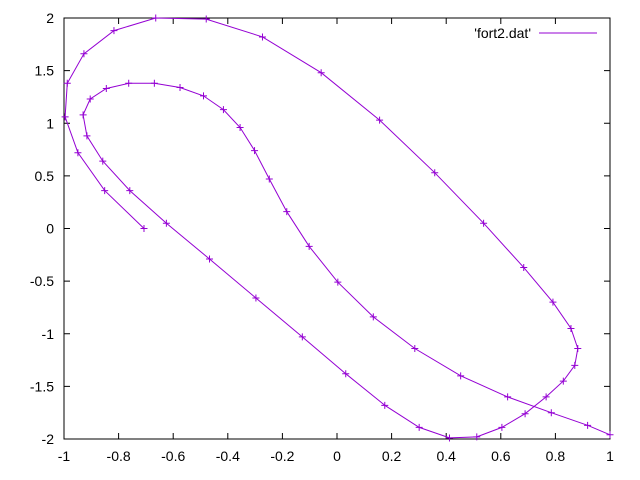 This screenshot has height=480, width=640. Describe the element at coordinates (42, 386) in the screenshot. I see `y-tick-label: -1.5` at that location.